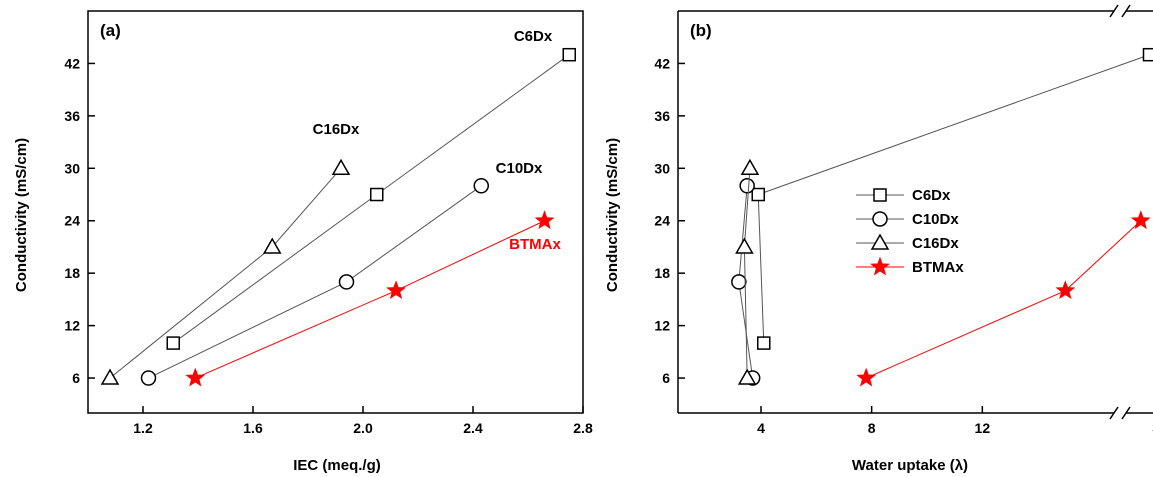 The height and width of the screenshot is (477, 1153). I want to click on panel-b-xlabel: Water uptake (λ), so click(910, 465).